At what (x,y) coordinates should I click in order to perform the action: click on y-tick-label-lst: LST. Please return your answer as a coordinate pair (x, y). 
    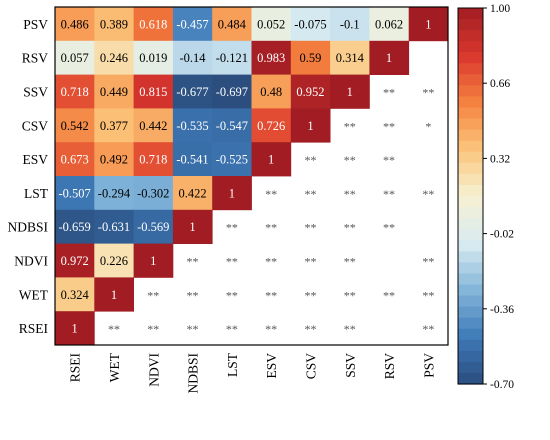
    Looking at the image, I should click on (36, 193).